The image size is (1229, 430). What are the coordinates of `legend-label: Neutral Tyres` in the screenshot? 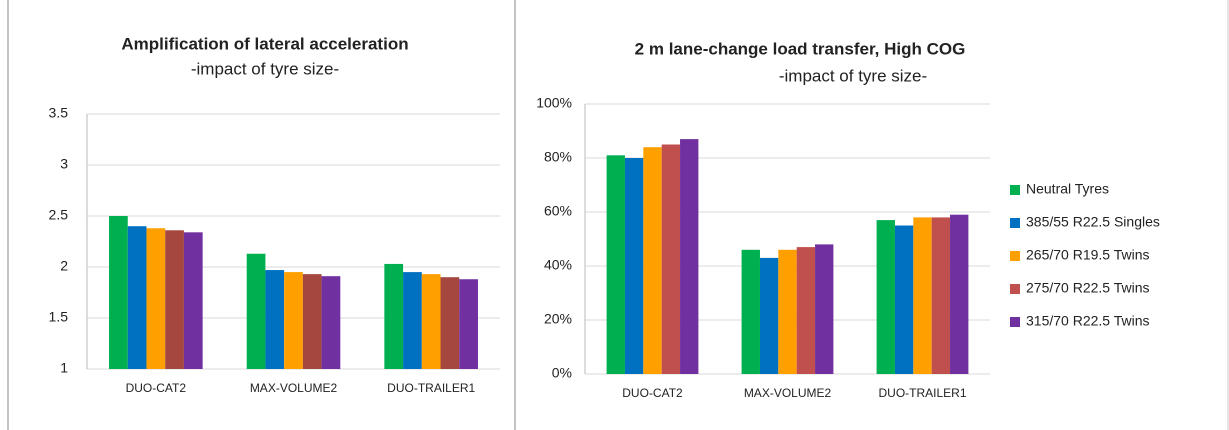 It's located at (1067, 189).